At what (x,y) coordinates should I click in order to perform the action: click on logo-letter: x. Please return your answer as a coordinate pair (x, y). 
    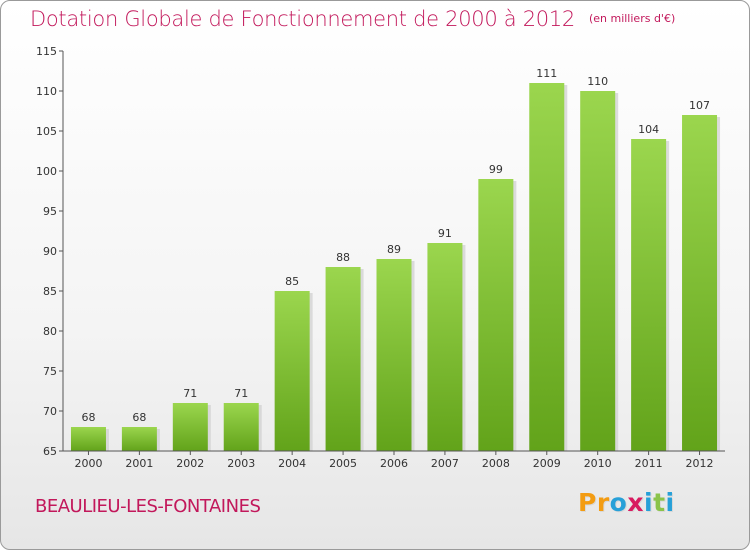
    Looking at the image, I should click on (635, 502).